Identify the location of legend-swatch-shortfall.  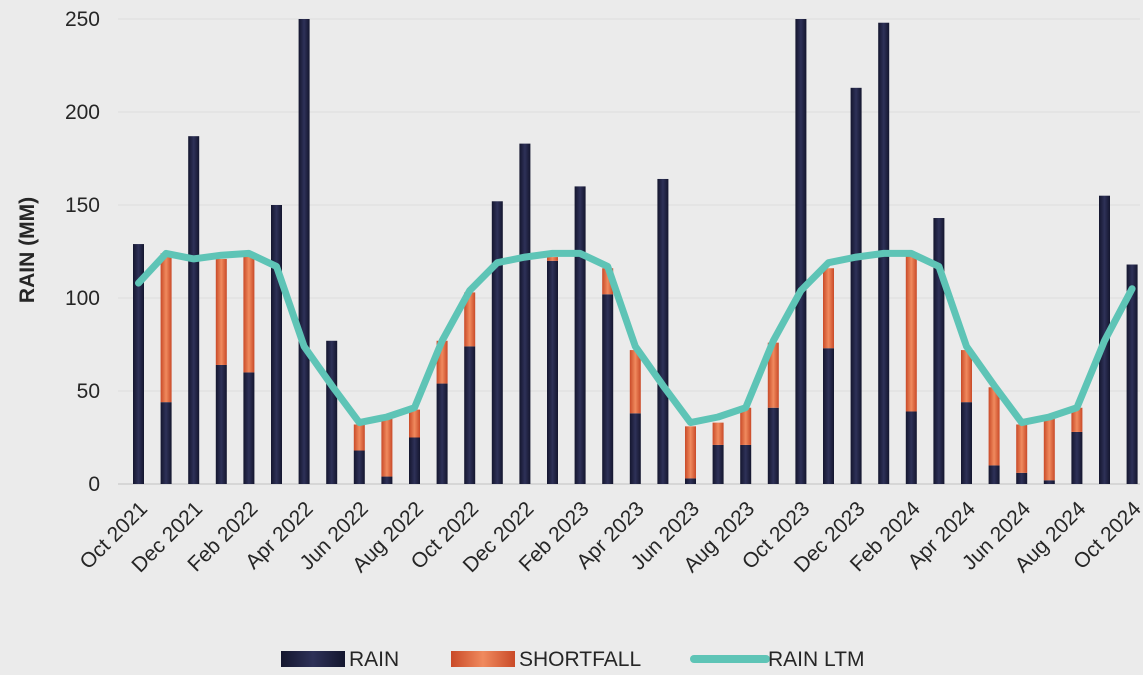
(483, 659).